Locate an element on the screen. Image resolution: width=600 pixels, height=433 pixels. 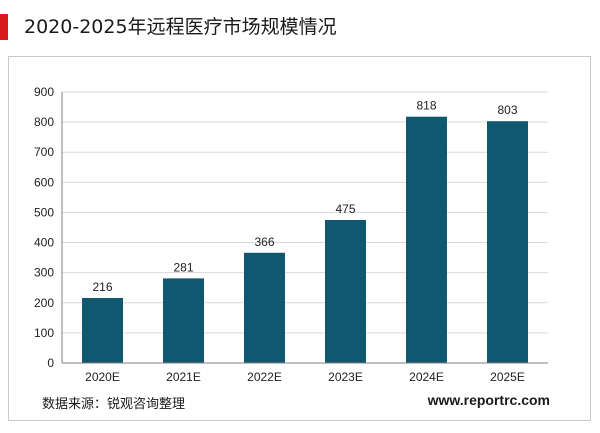
bar-2022E is located at coordinates (264, 307).